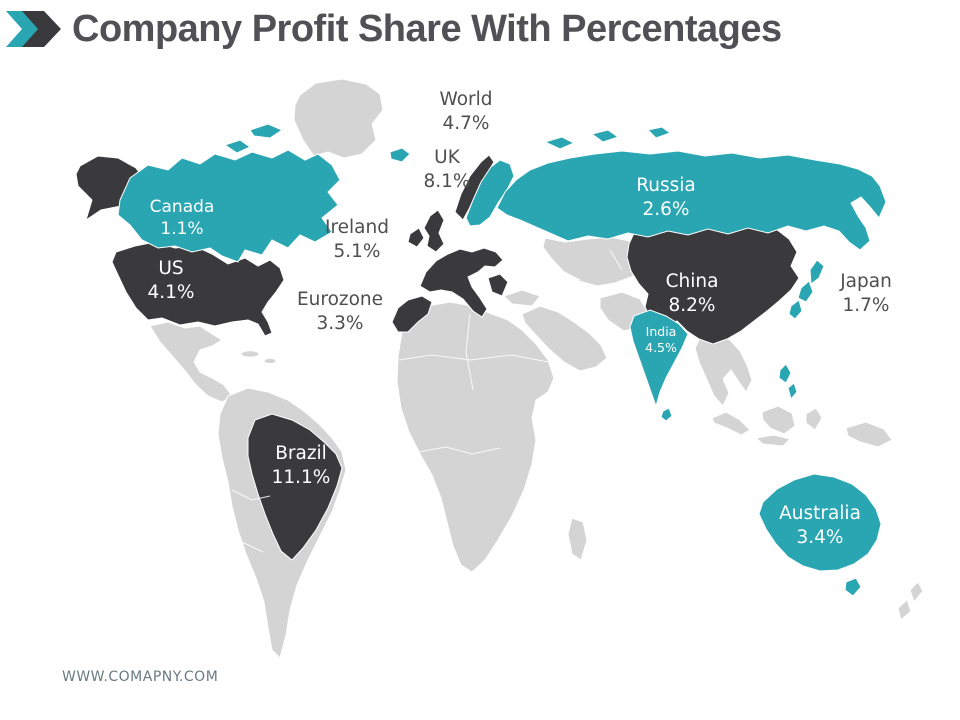 Image resolution: width=960 pixels, height=720 pixels. Describe the element at coordinates (904, 610) in the screenshot. I see `map-region-new-zealand-south` at that location.